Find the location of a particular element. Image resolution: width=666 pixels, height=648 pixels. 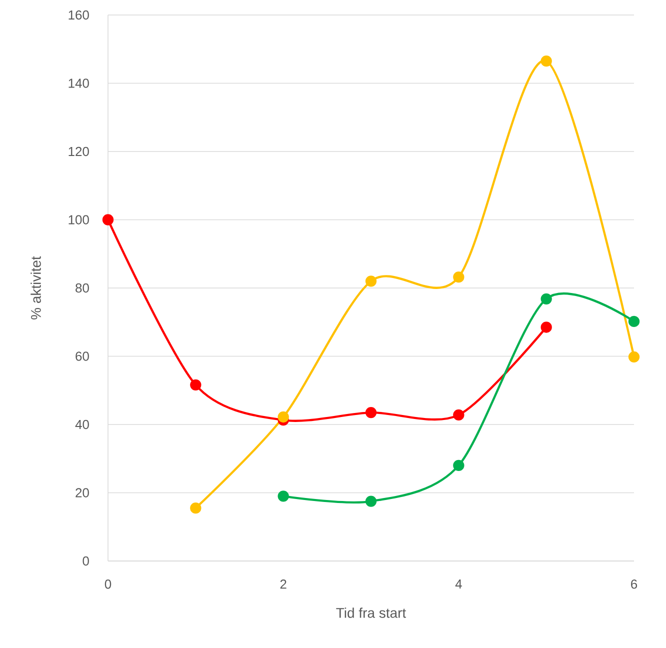

y-tick-label: 140 is located at coordinates (78, 83).